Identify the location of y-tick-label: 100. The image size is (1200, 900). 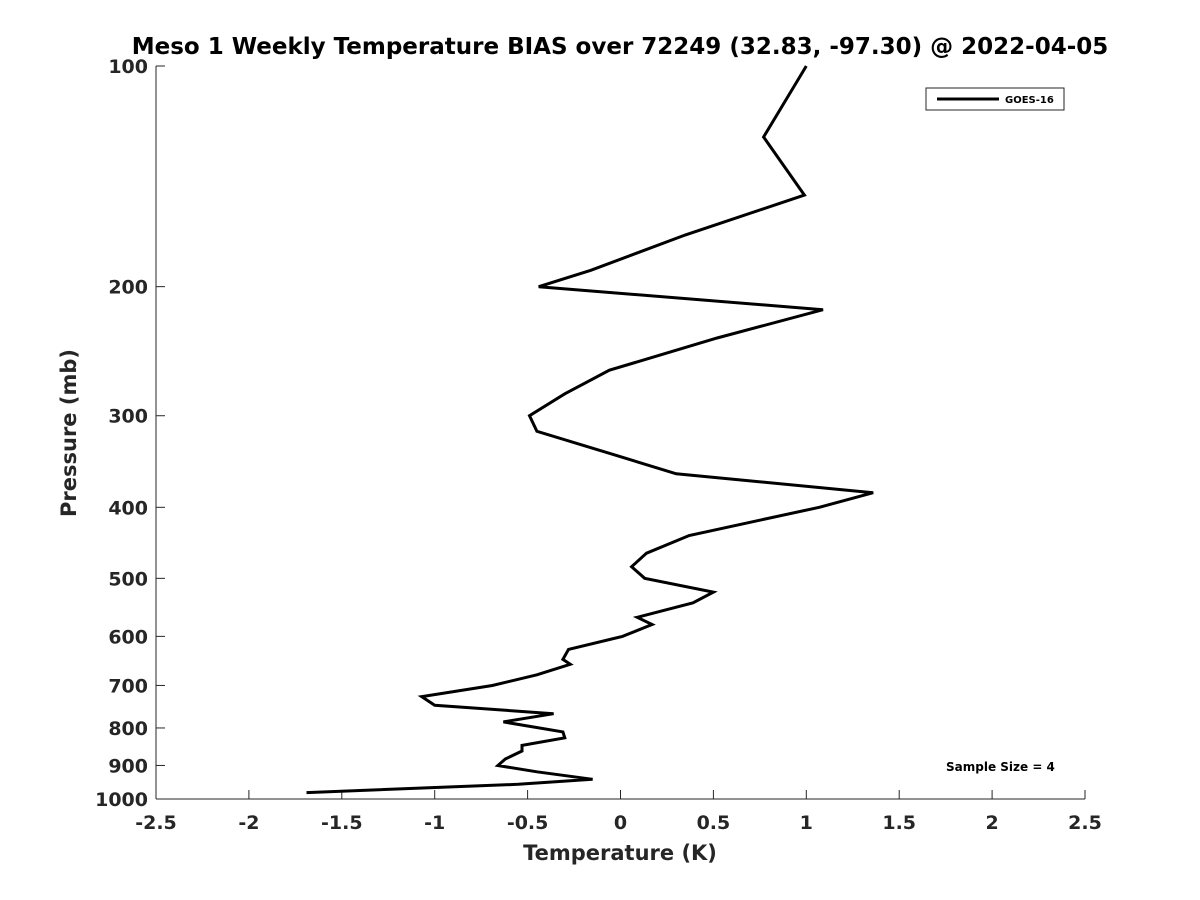
(128, 67).